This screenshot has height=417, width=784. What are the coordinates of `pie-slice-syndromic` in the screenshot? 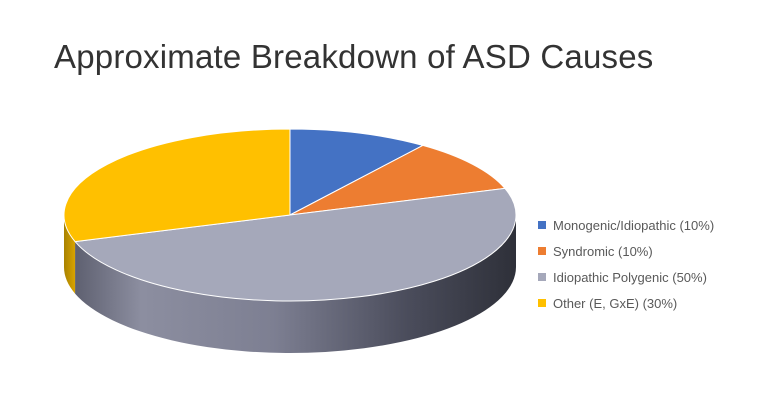 It's located at (397, 180).